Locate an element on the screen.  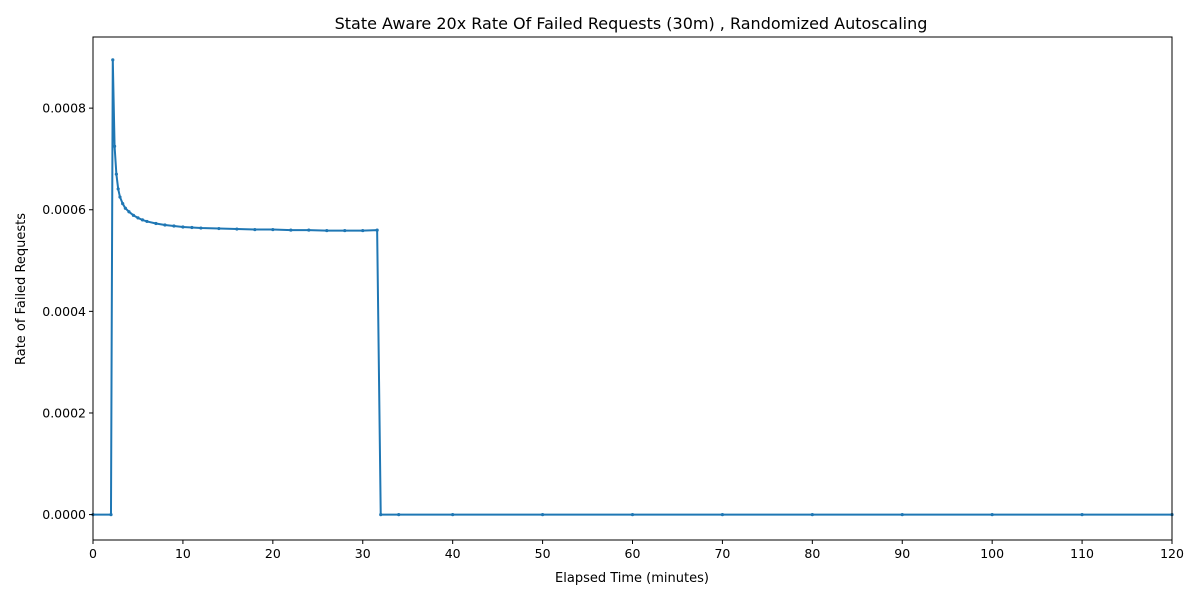
x-axis: 0 10 20 30 40 50 60 70 80 90 100 110 120 is located at coordinates (636, 550).